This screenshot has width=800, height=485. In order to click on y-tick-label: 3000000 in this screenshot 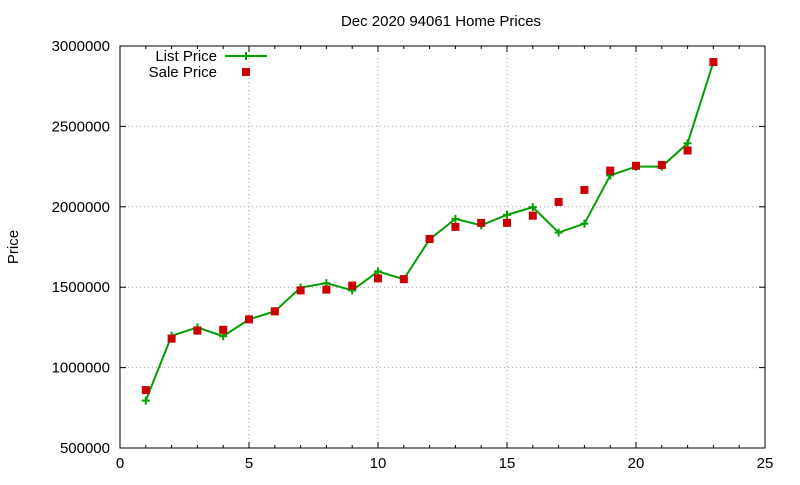, I will do `click(81, 46)`.